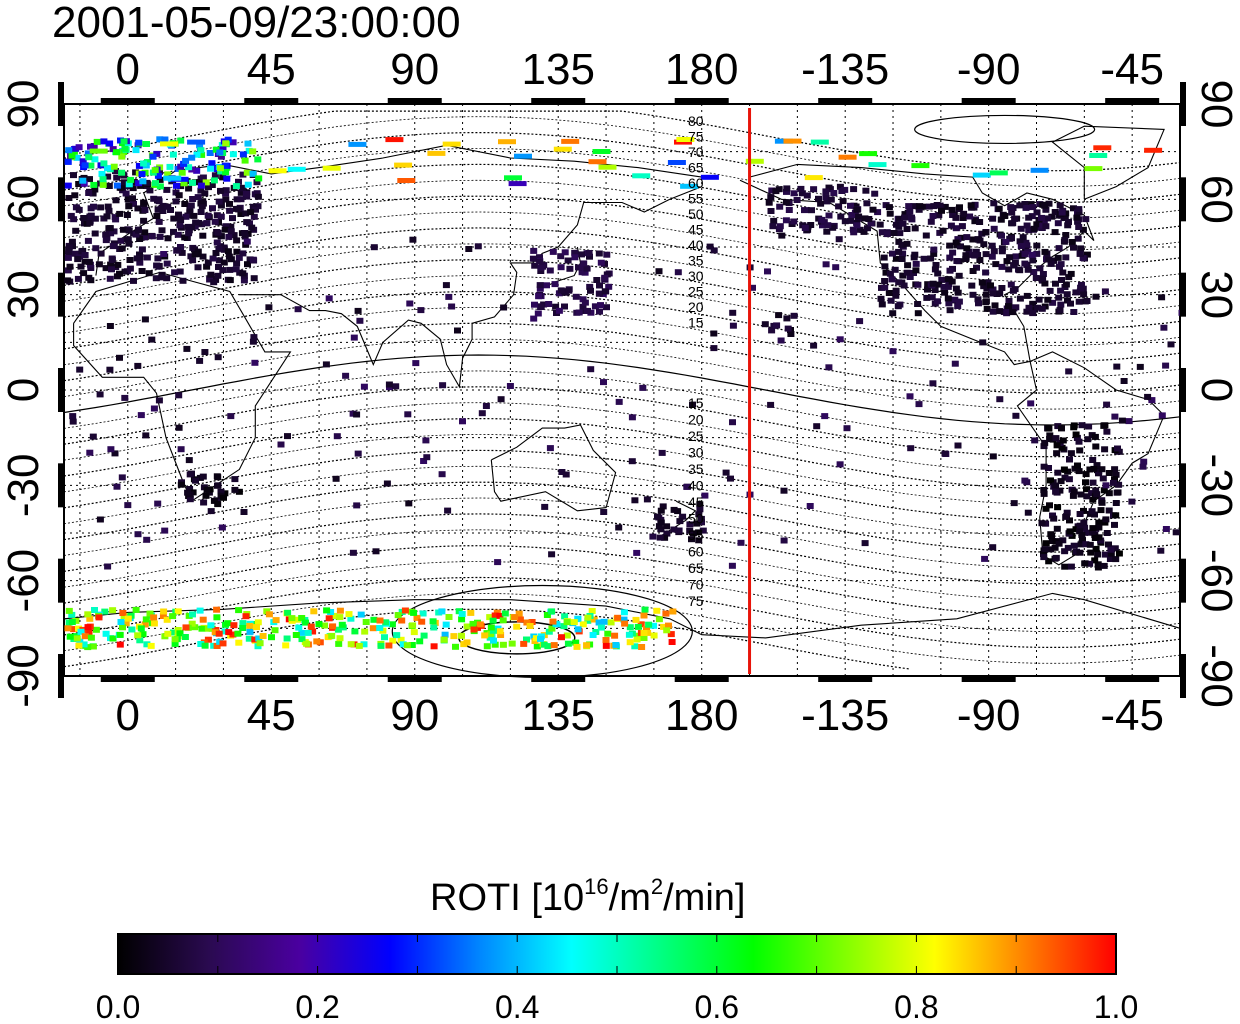  Describe the element at coordinates (696, 276) in the screenshot. I see `contour-label: 30` at that location.